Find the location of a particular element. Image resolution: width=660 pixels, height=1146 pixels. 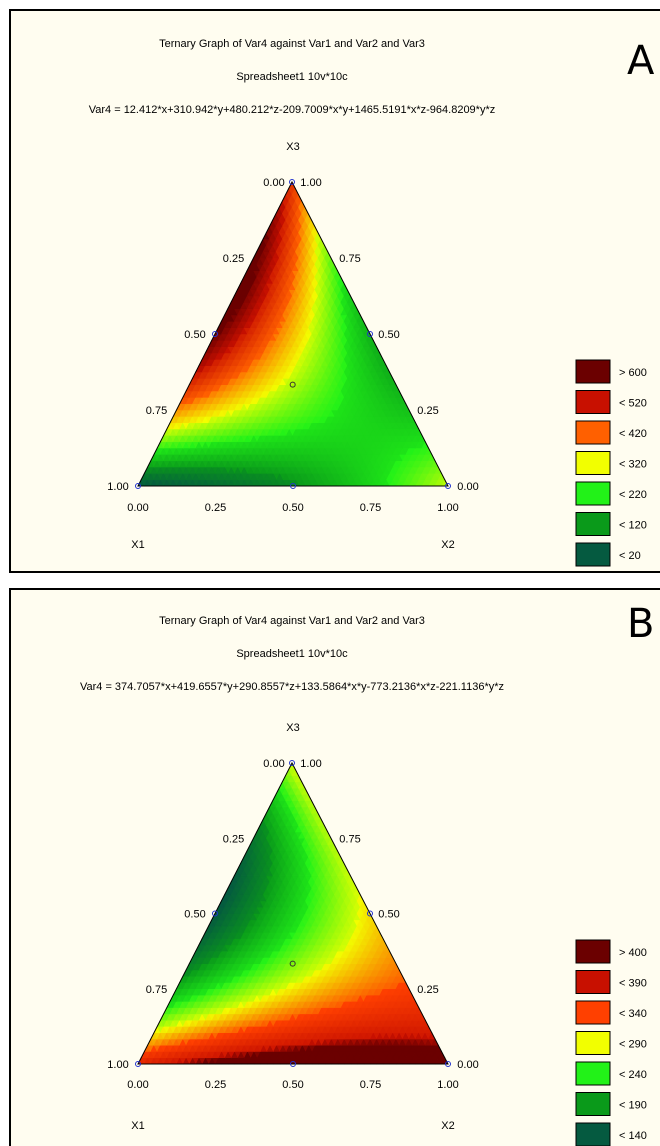

legend-item: < 120 is located at coordinates (611, 524).